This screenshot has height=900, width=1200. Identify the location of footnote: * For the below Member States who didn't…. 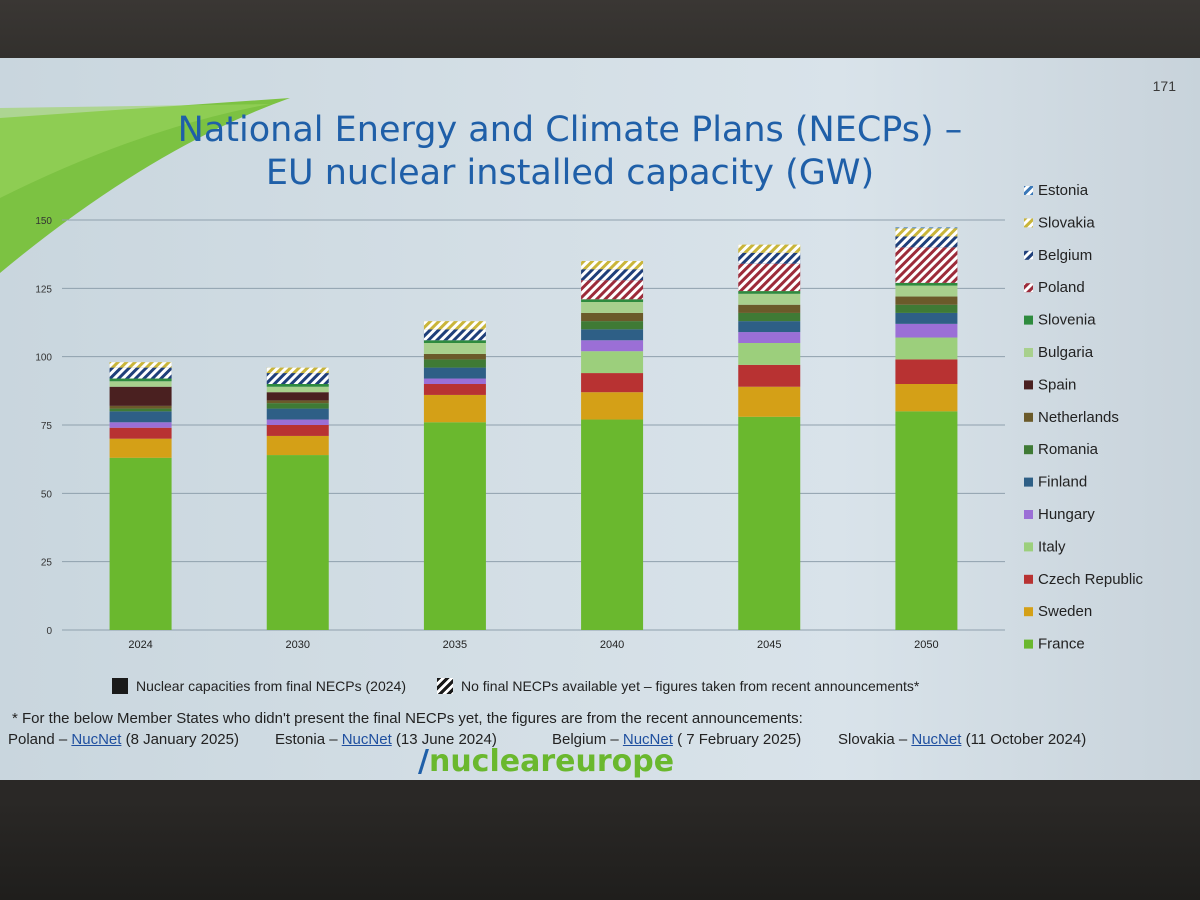
(407, 718).